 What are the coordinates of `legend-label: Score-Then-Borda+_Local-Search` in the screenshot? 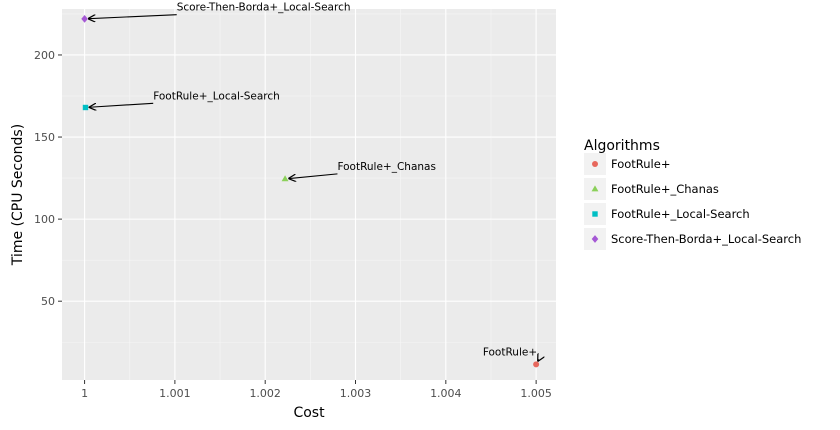 It's located at (706, 239).